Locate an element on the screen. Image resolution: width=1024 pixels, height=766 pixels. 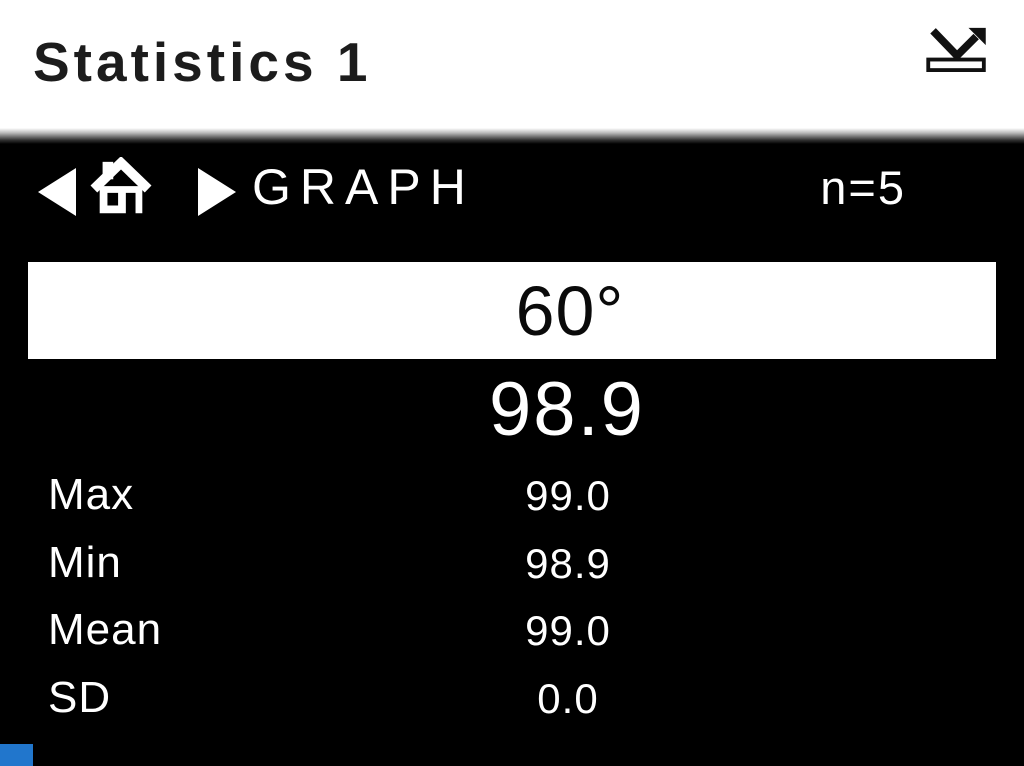
mode-label: GRAPH is located at coordinates (363, 187).